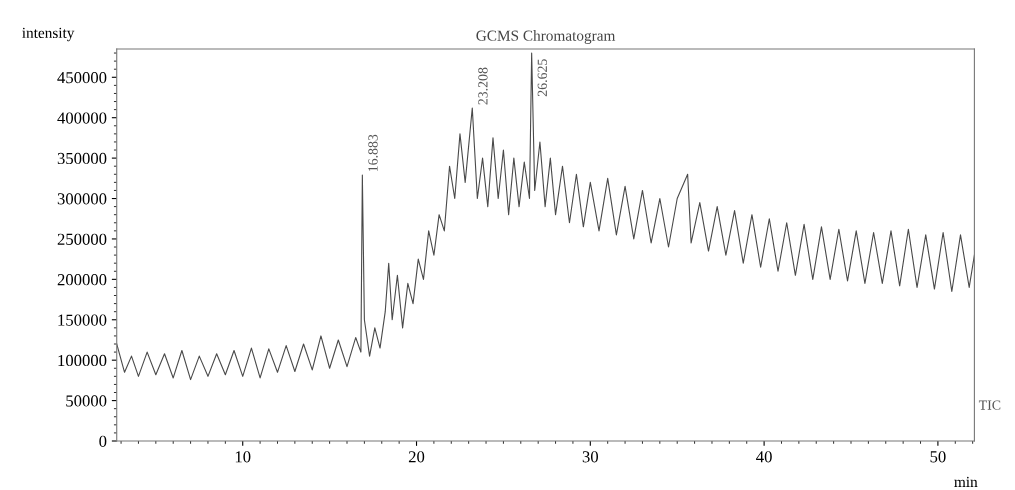  Describe the element at coordinates (989, 405) in the screenshot. I see `text: TIC` at that location.